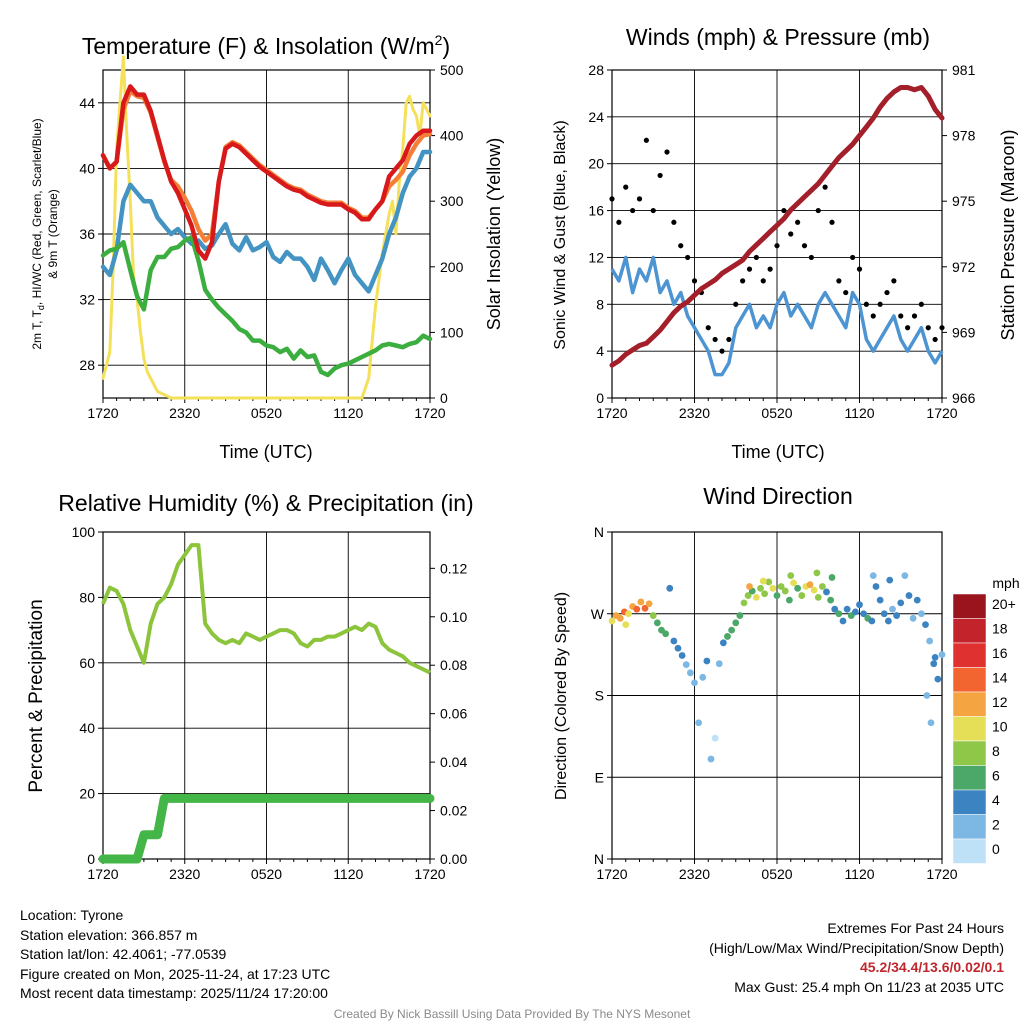  I want to click on extremes-values: 45.2/34.4/13.6/0.02/0.1, so click(931, 967).